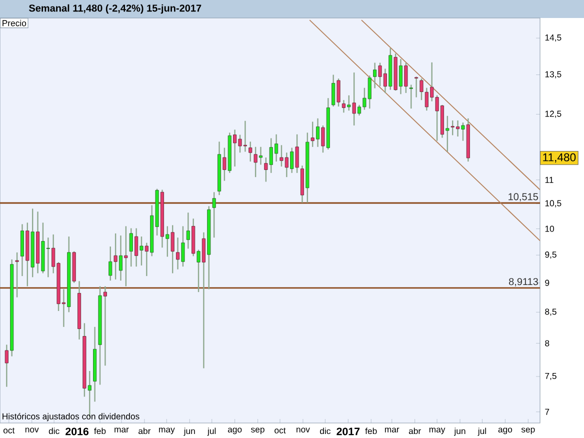 Image resolution: width=584 pixels, height=438 pixels. I want to click on ref-line-label: 8,9113, so click(523, 282).